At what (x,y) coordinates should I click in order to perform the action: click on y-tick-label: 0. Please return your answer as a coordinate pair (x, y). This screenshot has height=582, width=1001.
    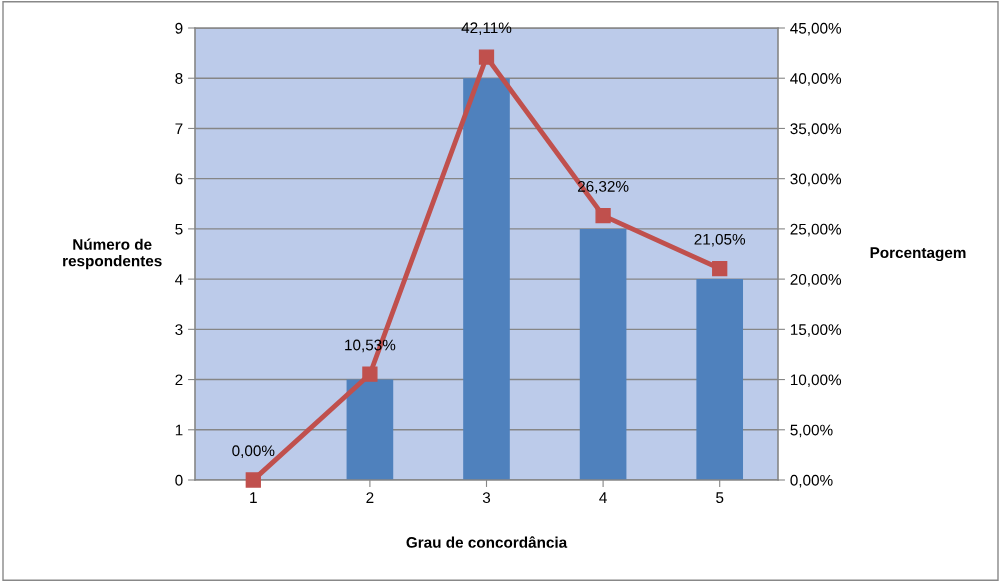
    Looking at the image, I should click on (179, 480).